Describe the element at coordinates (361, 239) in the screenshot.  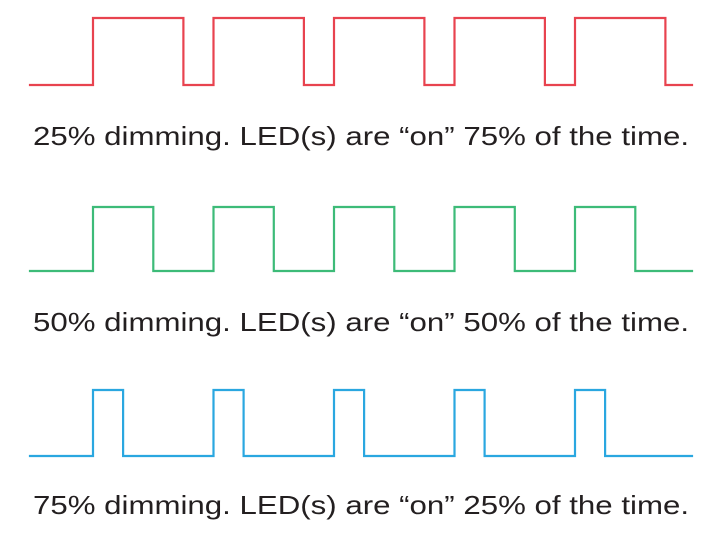
I see `pwm-waveform-50-percent-dimming` at that location.